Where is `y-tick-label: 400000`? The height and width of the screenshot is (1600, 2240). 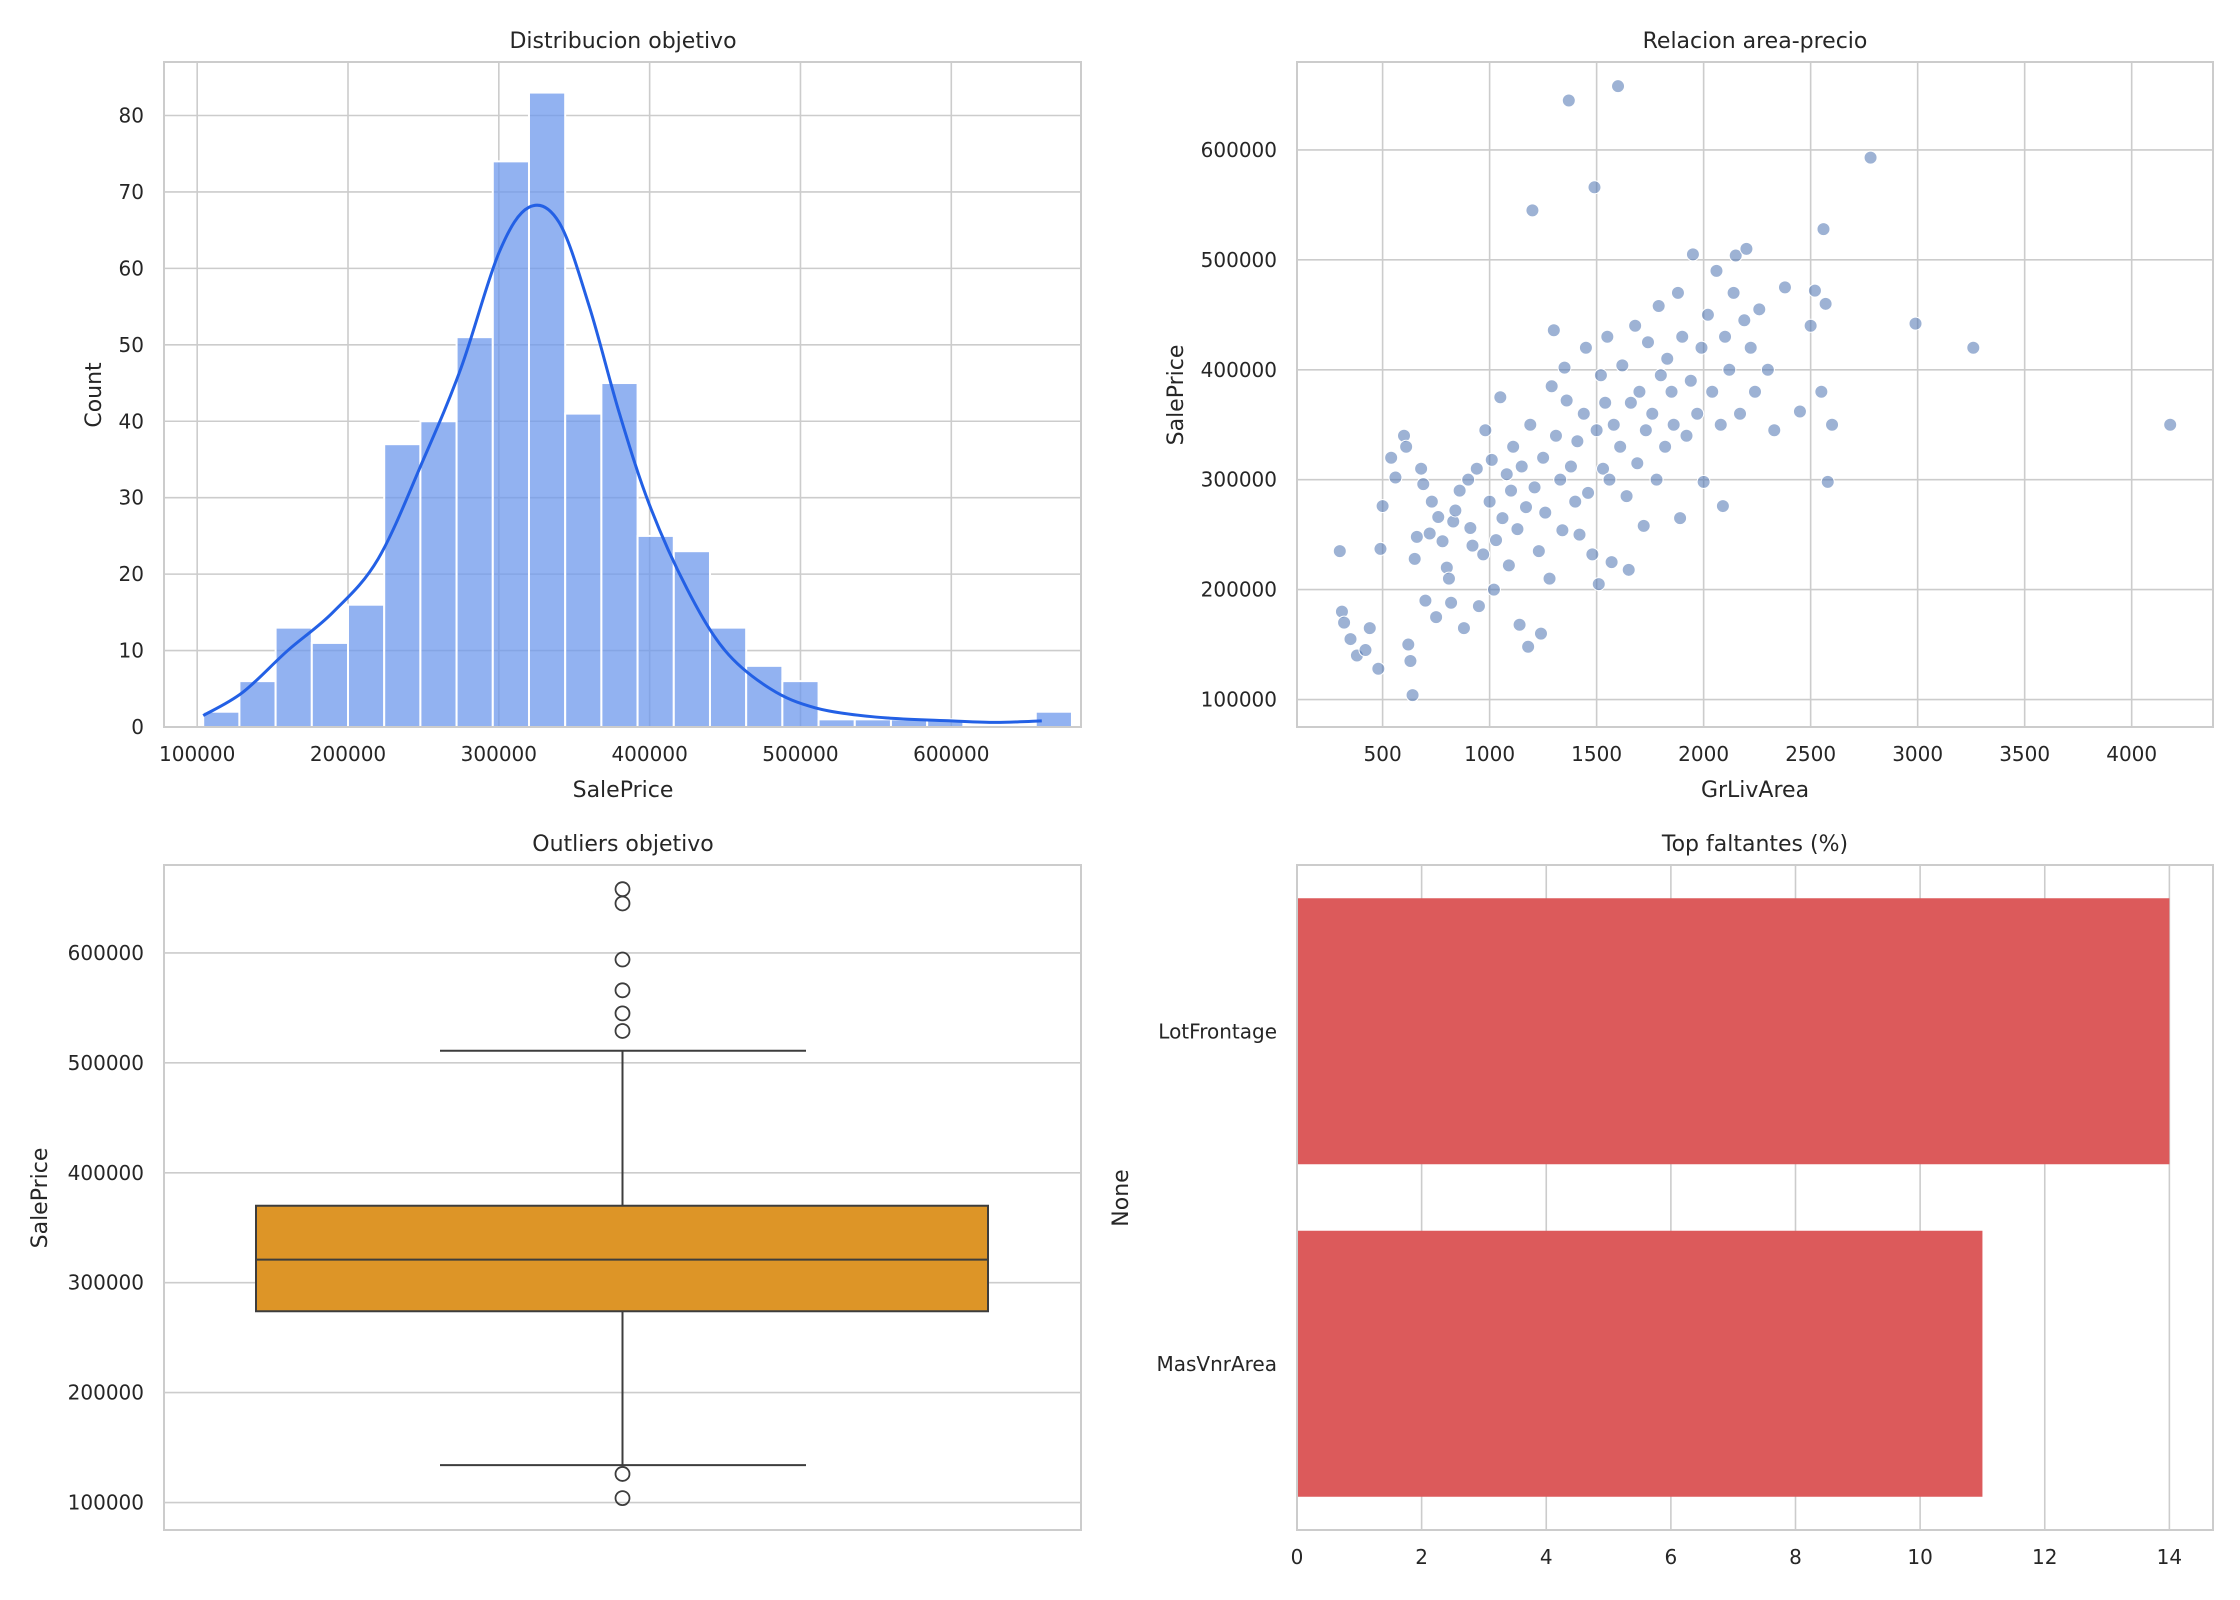 y-tick-label: 400000 is located at coordinates (1239, 370).